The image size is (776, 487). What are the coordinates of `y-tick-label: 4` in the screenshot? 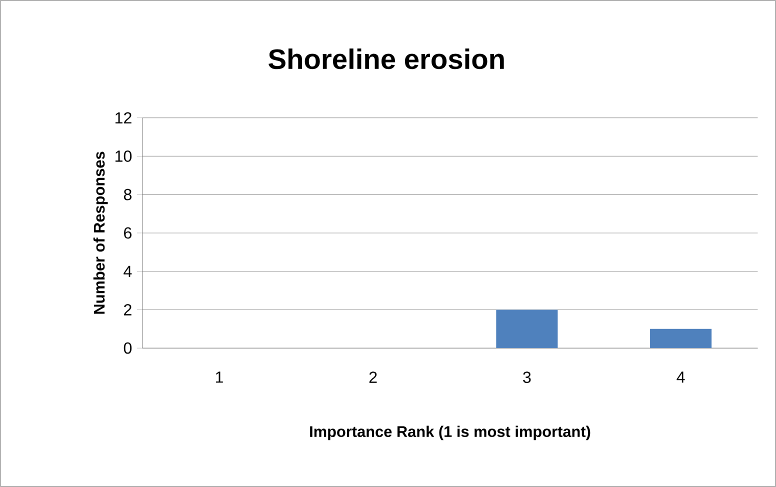 It's located at (128, 271).